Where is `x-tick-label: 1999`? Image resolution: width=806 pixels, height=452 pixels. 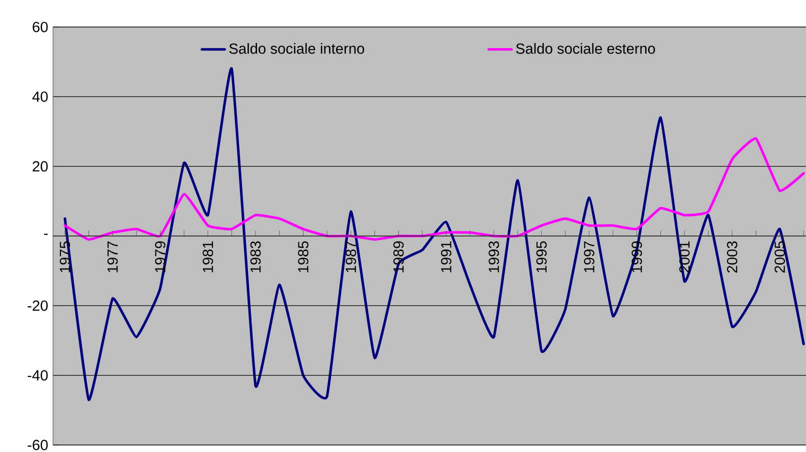
x-tick-label: 1999 is located at coordinates (637, 256).